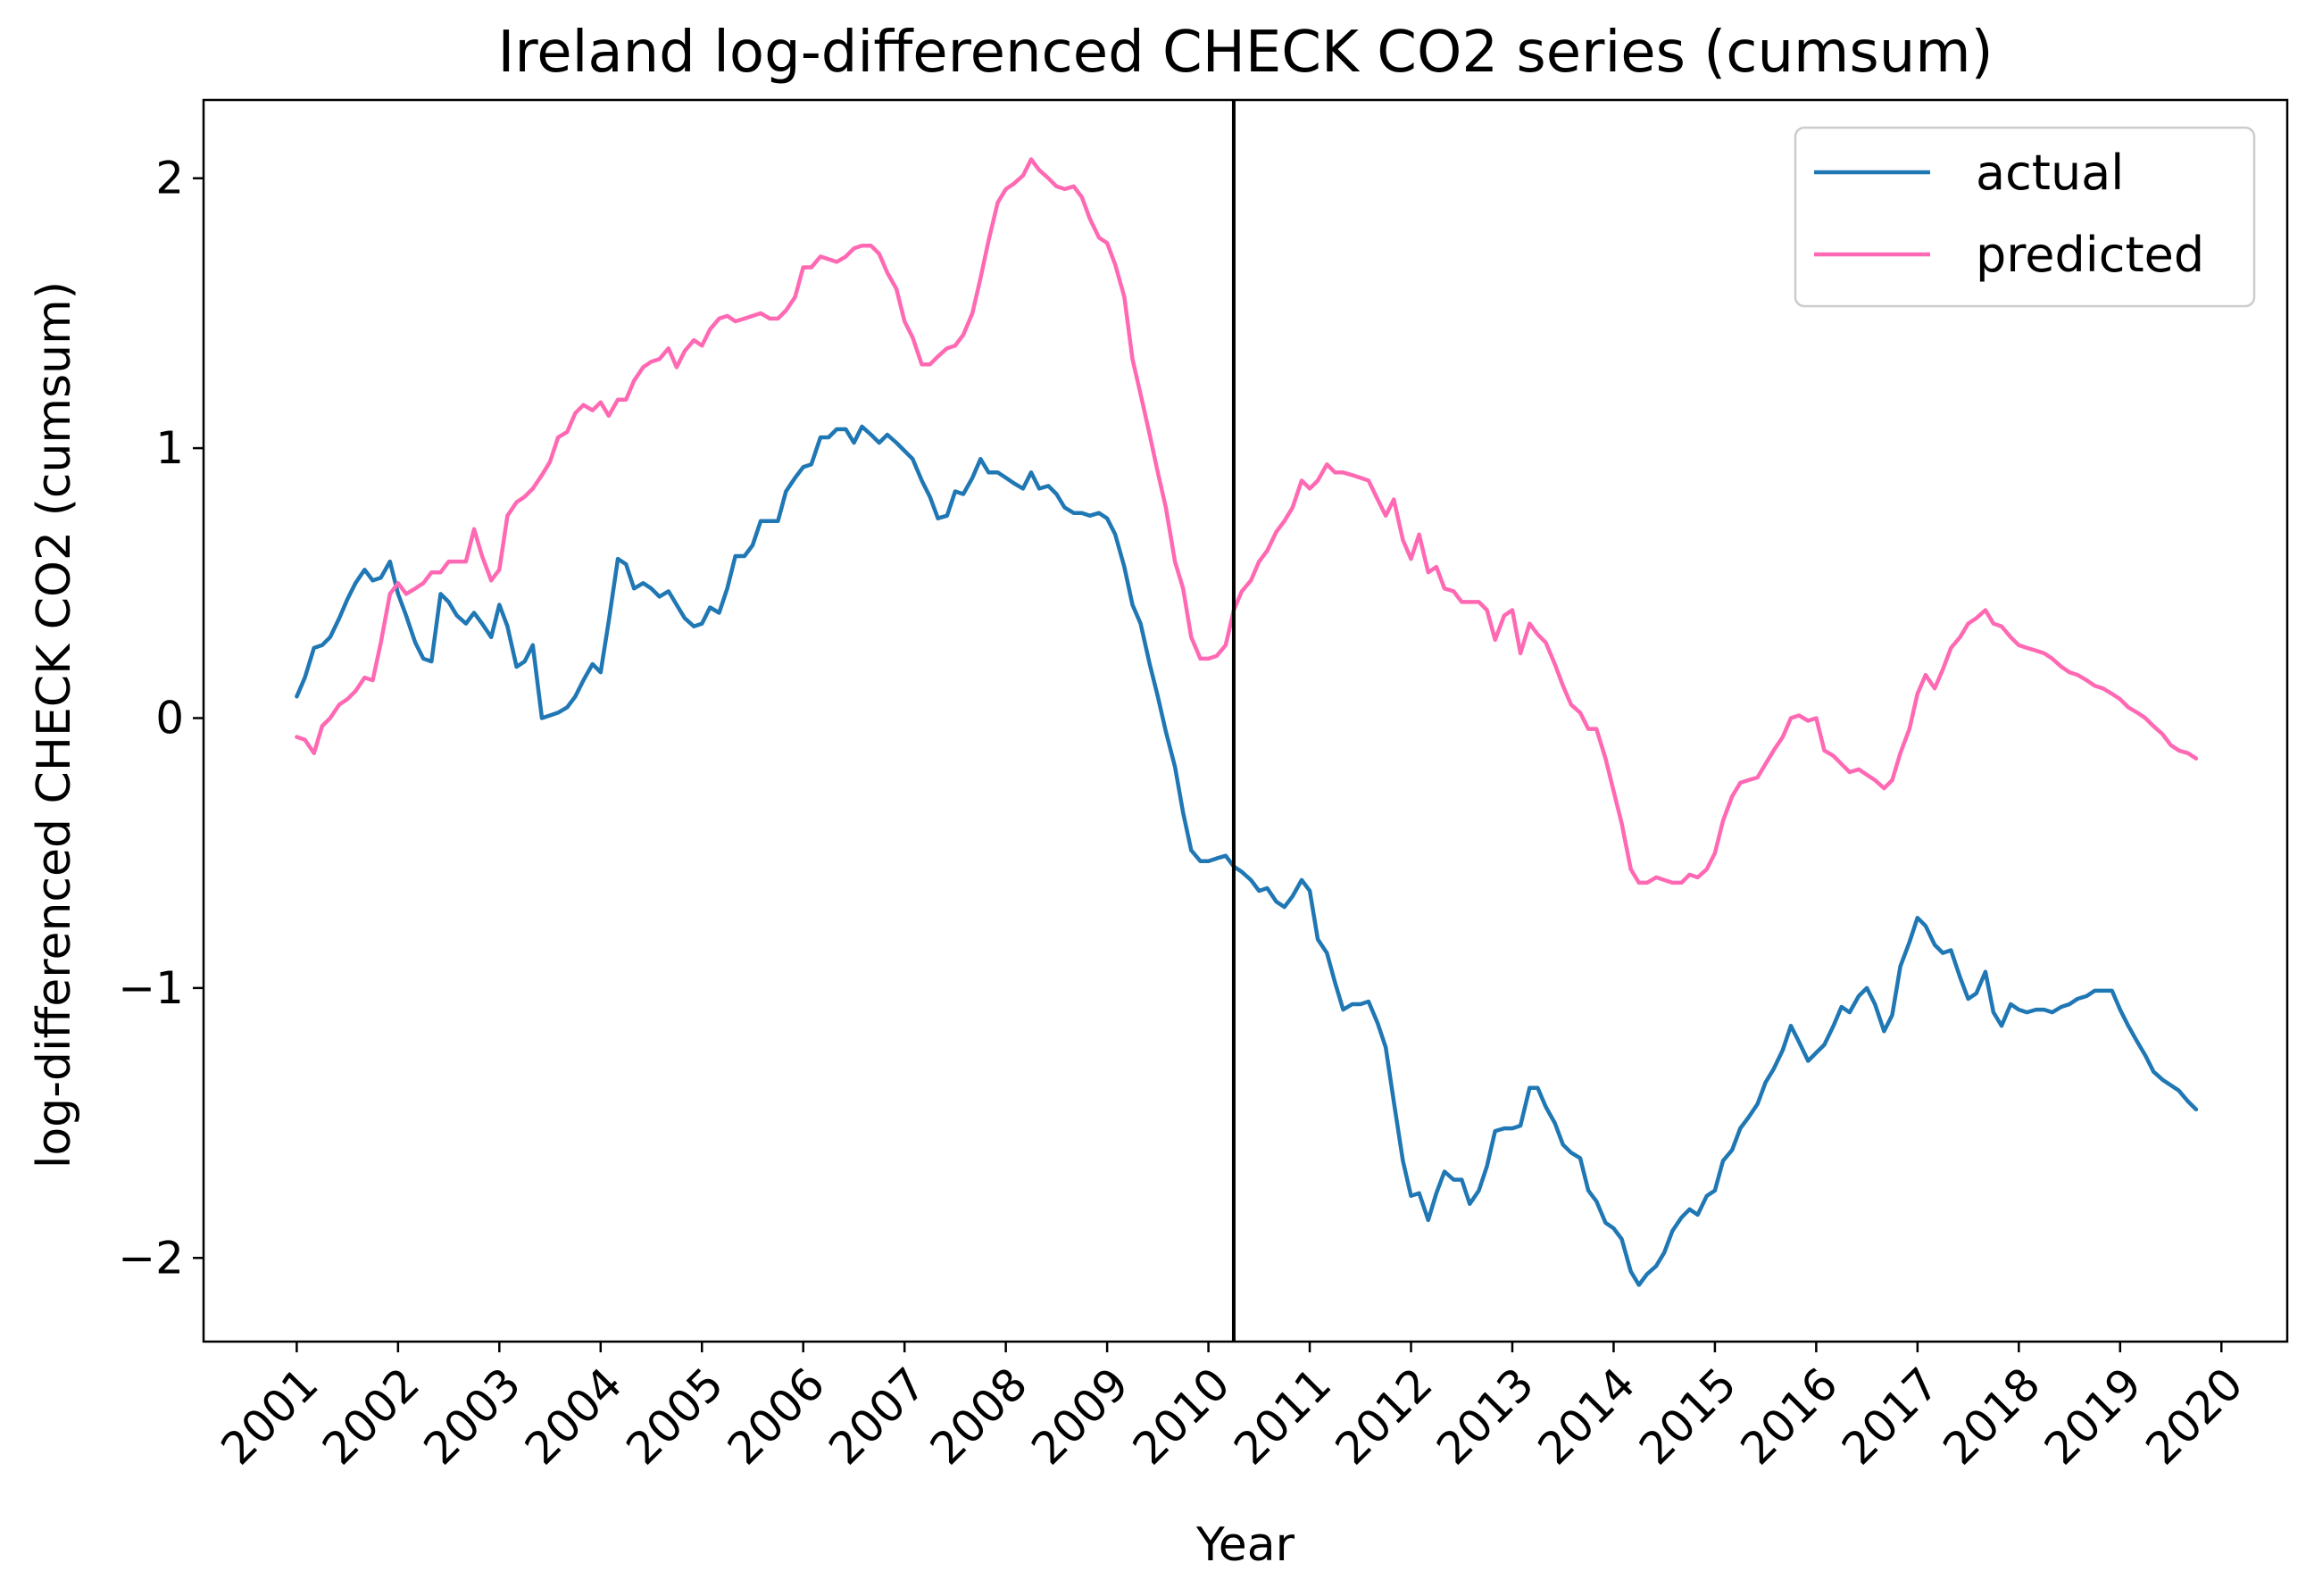 The image size is (2306, 1596). What do you see at coordinates (169, 718) in the screenshot?
I see `y-tick-label: 0` at bounding box center [169, 718].